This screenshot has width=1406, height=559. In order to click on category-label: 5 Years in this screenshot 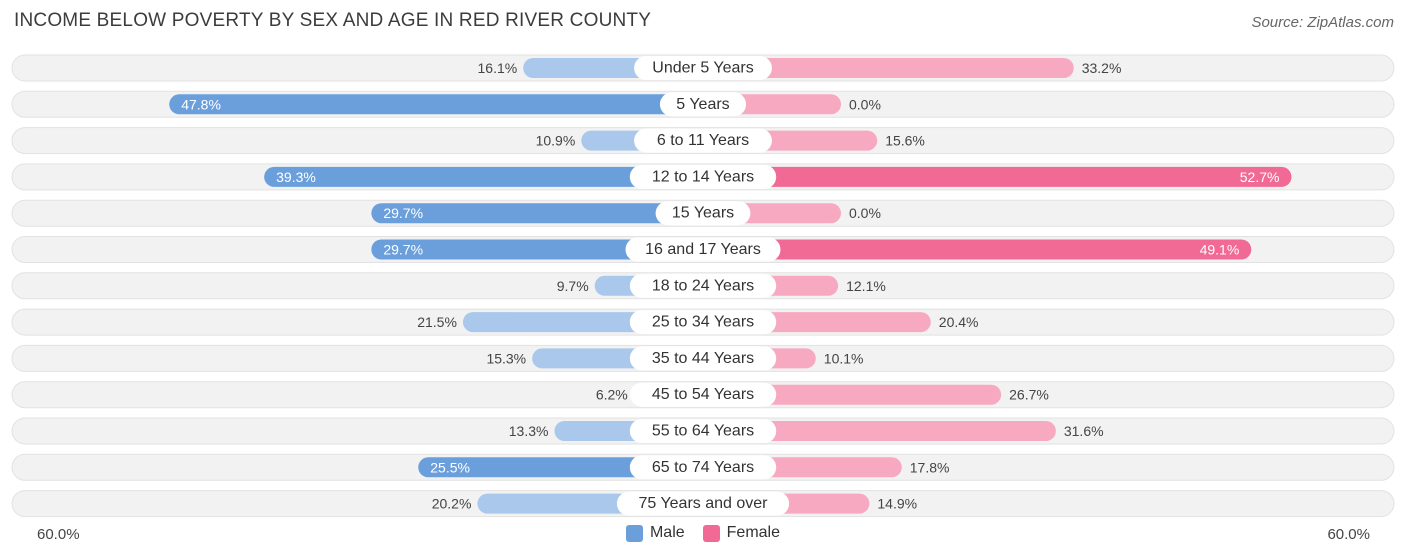, I will do `click(702, 104)`.